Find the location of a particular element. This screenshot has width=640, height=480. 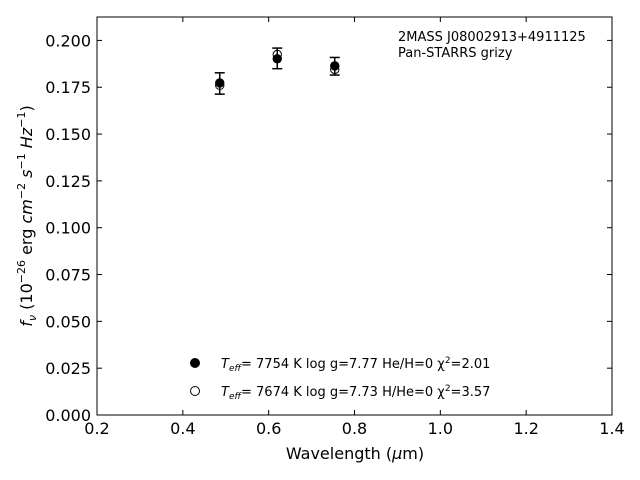

y-tick-label: 0.175 is located at coordinates (68, 87).